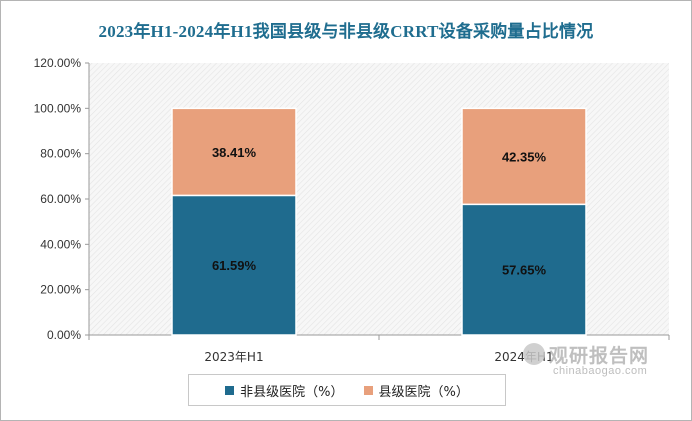 The image size is (692, 421). I want to click on x-tick-label: 2024年H1, so click(523, 357).